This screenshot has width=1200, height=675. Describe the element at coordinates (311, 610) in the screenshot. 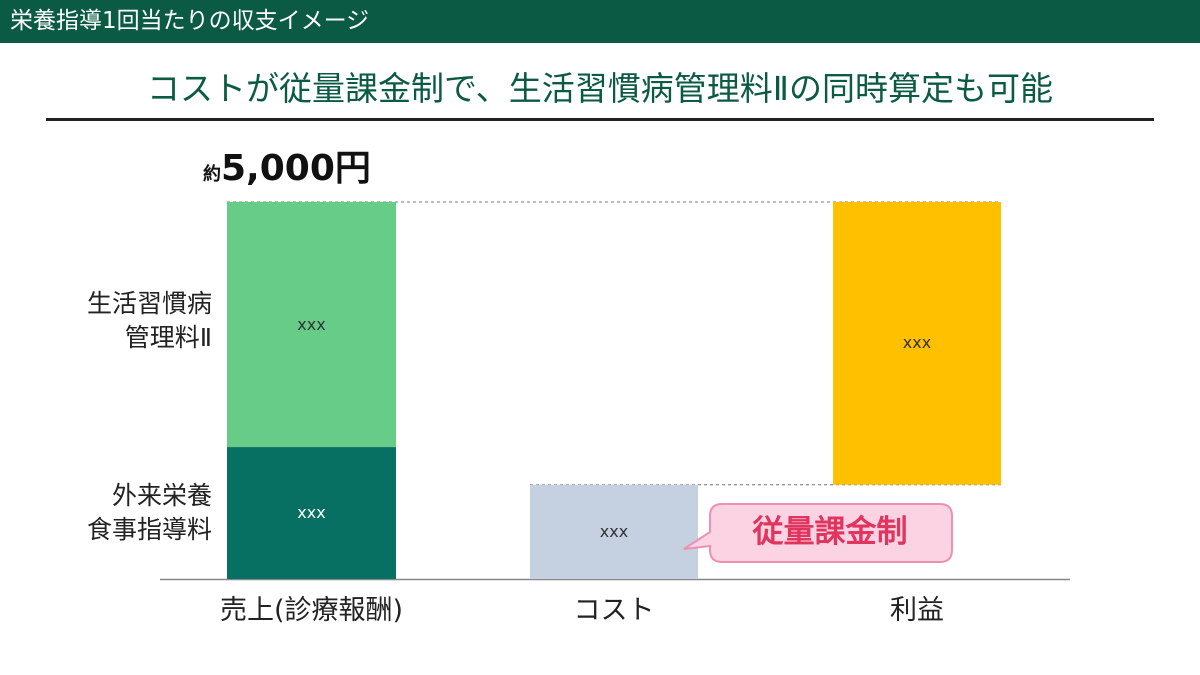

I see `category-label: 売上(診療報酬)` at that location.